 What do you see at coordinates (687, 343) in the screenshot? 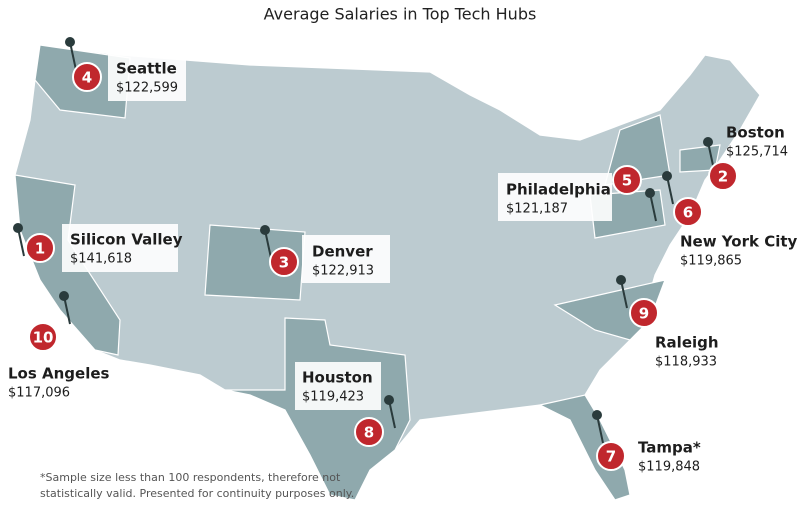
I see `city-name: Raleigh` at bounding box center [687, 343].